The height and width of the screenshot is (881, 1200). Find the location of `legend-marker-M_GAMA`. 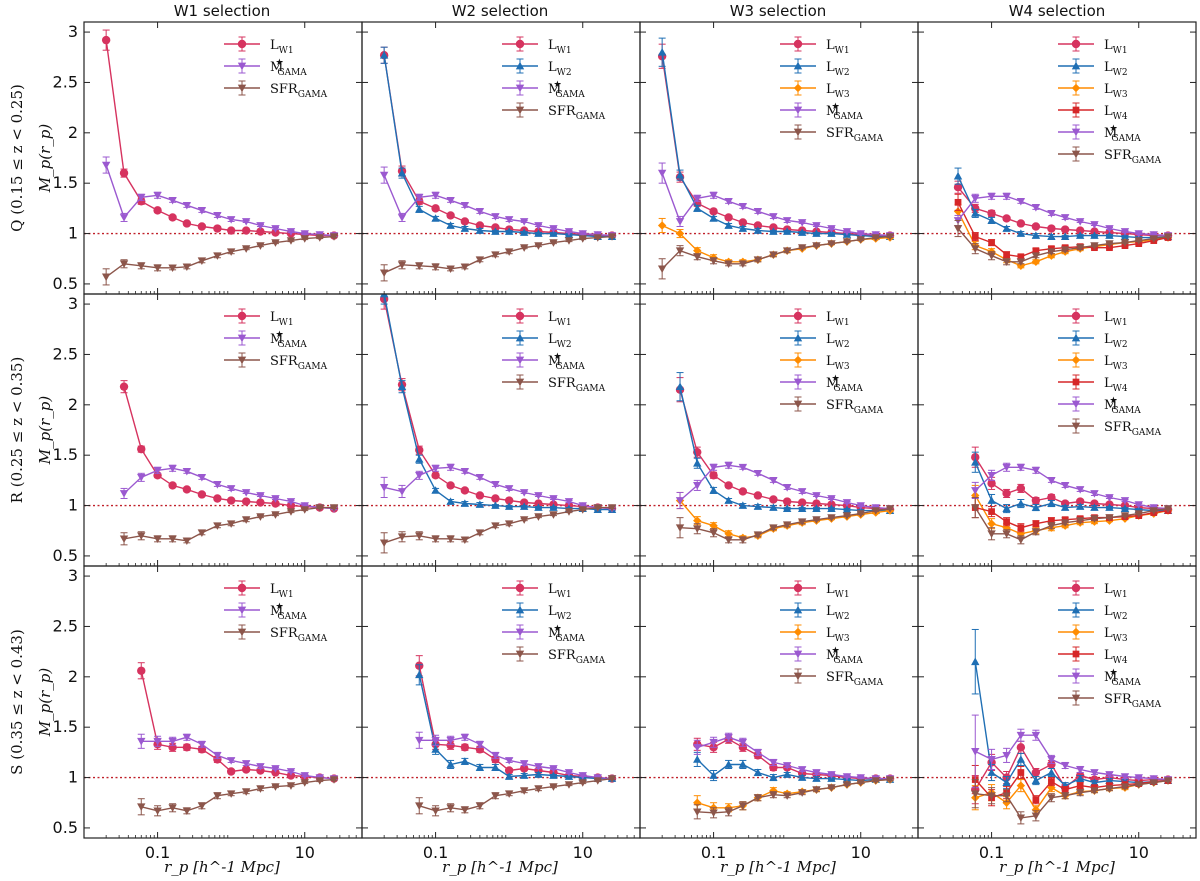

legend-marker-M_GAMA is located at coordinates (242, 338).